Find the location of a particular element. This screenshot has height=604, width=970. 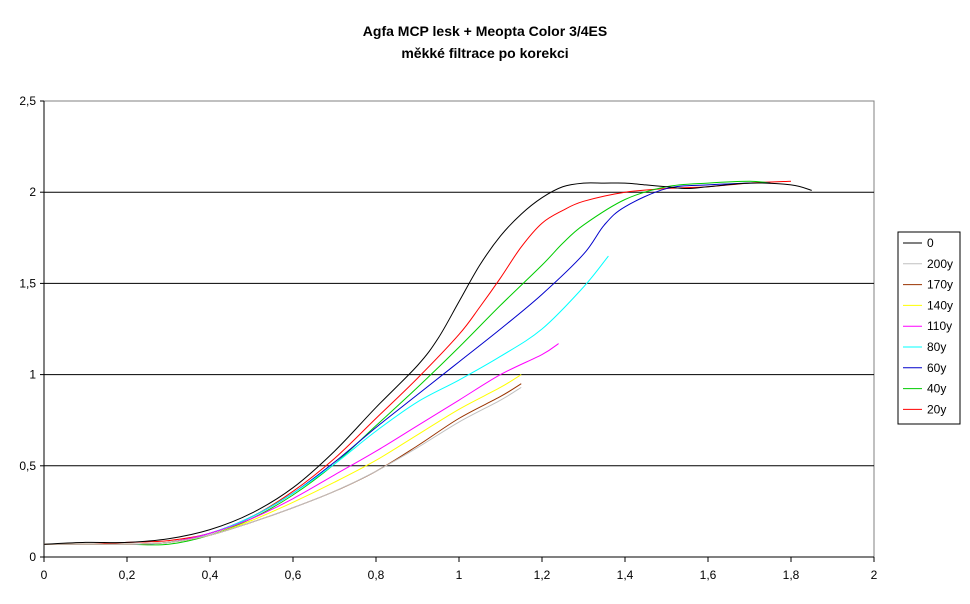

y-tick-label: 0,5 is located at coordinates (27, 466).